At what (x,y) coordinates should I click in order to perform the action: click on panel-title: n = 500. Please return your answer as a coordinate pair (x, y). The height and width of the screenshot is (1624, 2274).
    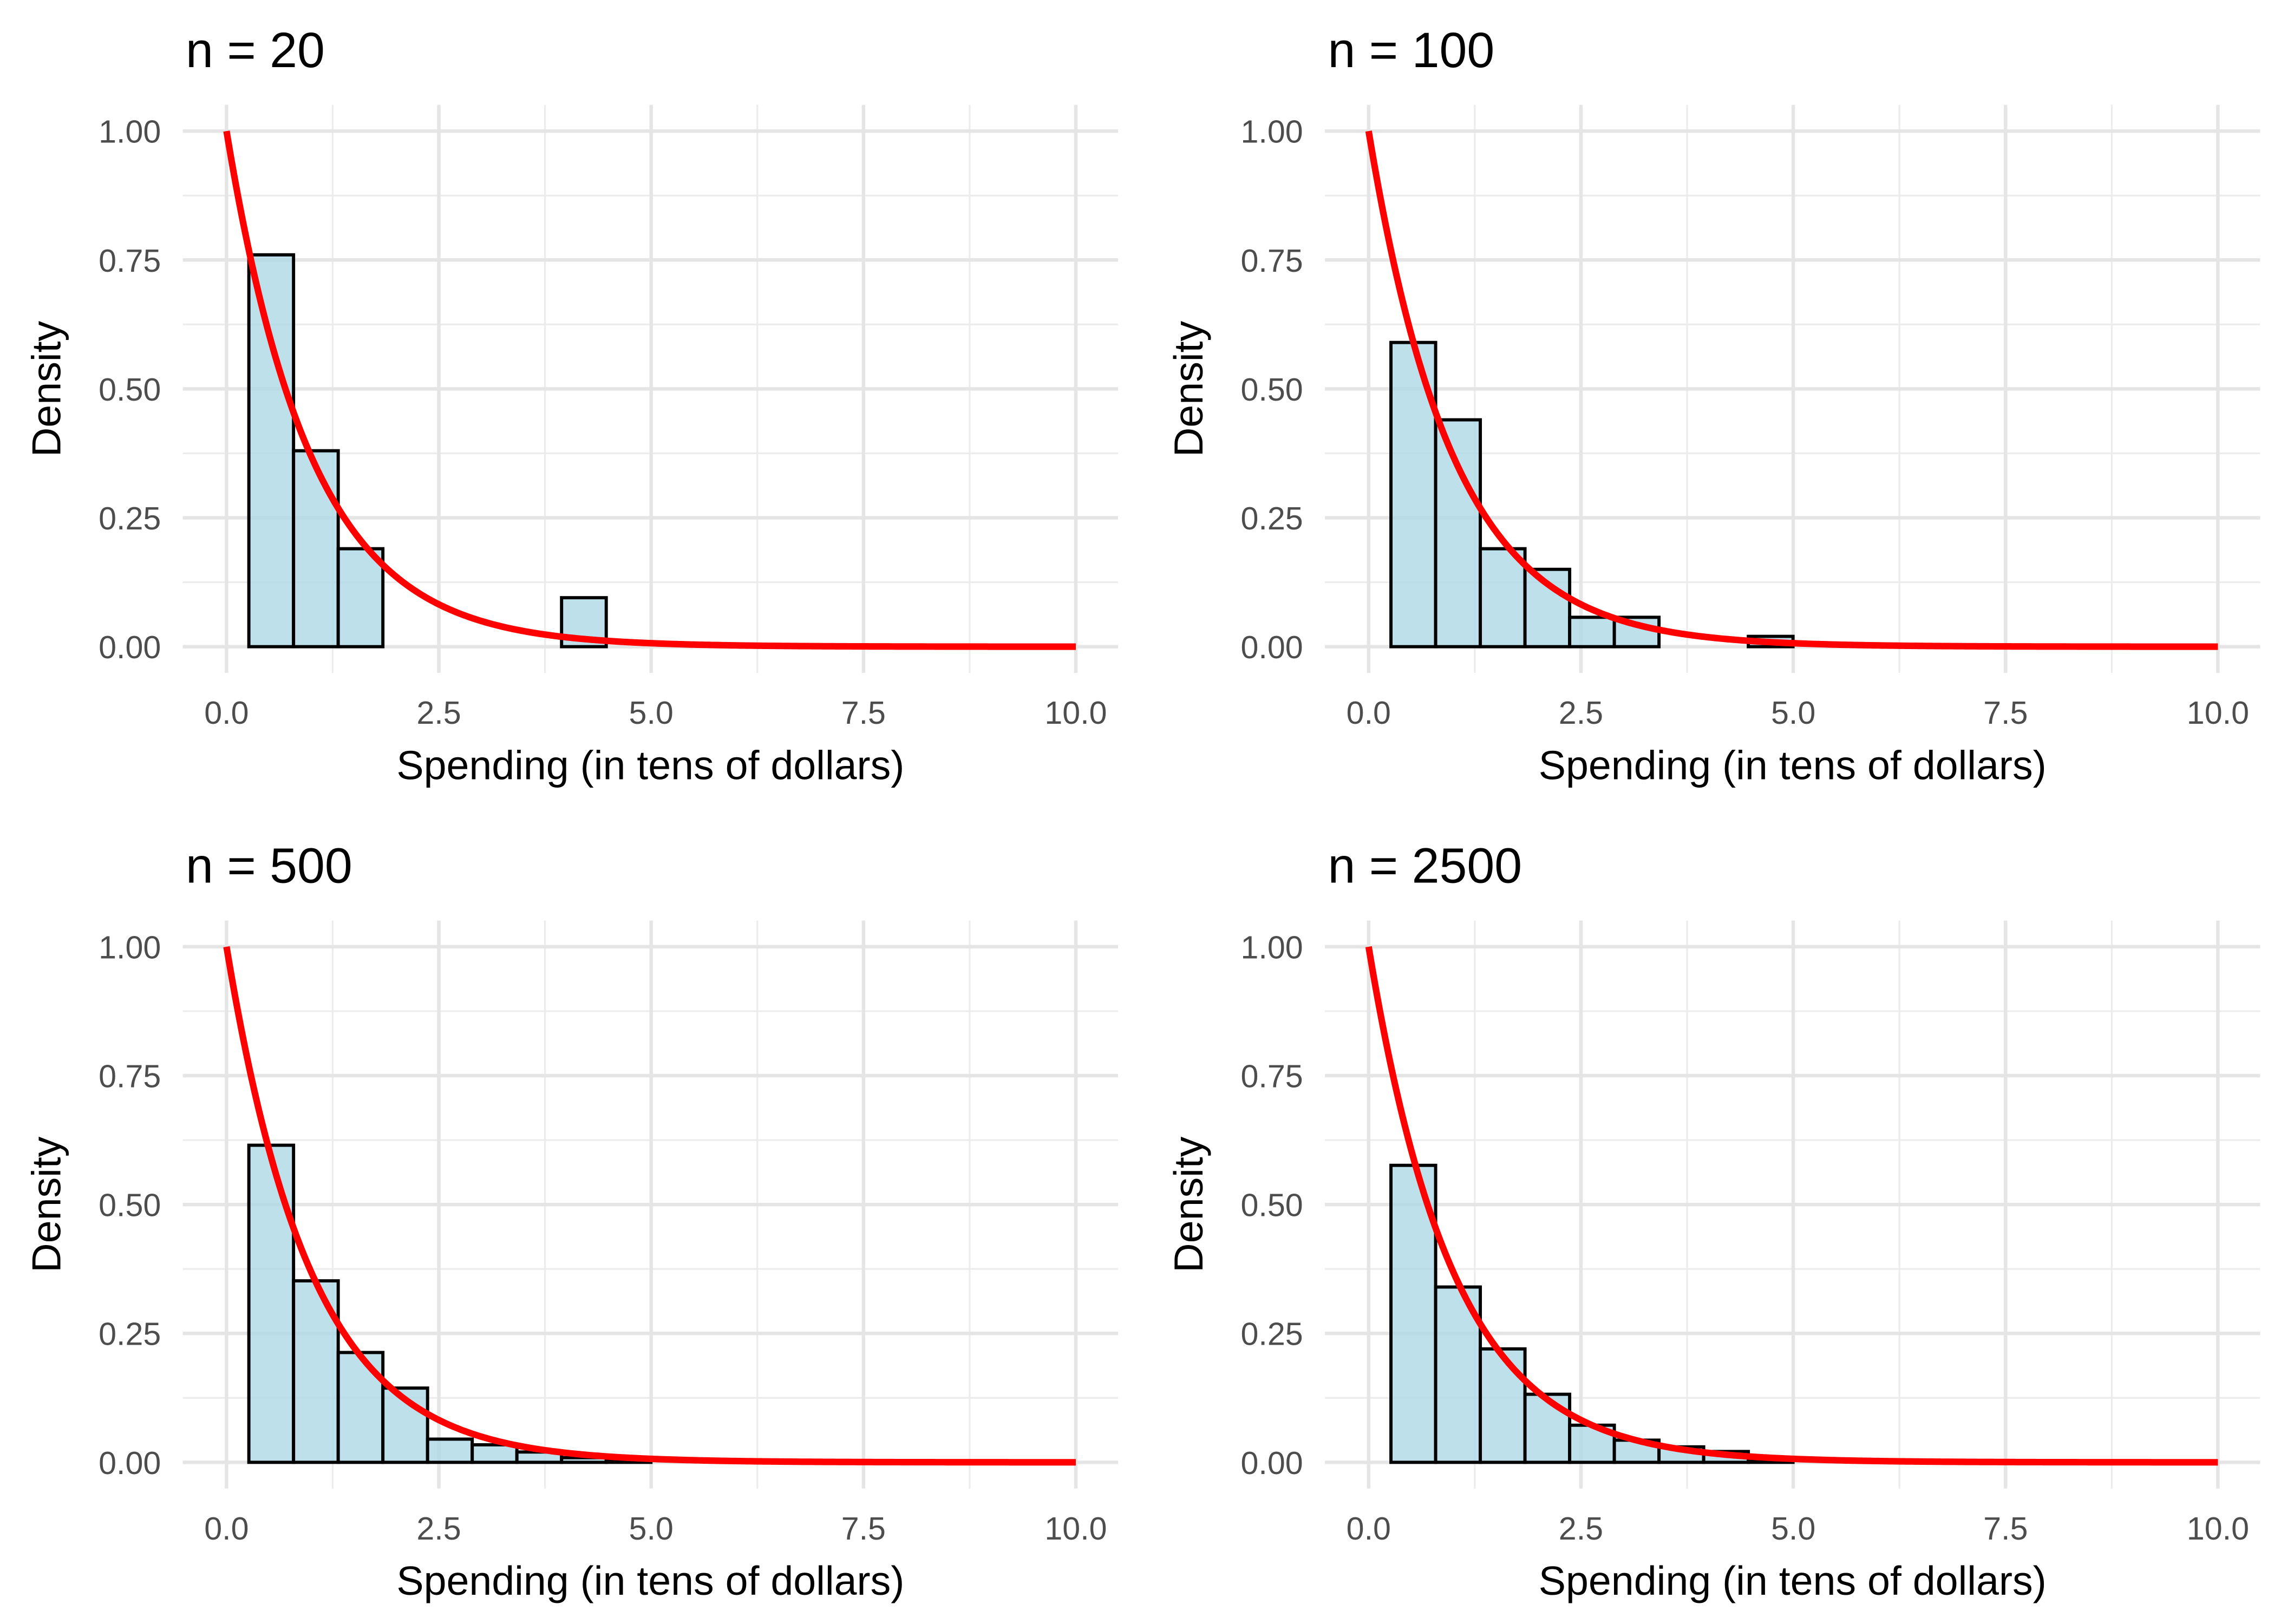
    Looking at the image, I should click on (269, 865).